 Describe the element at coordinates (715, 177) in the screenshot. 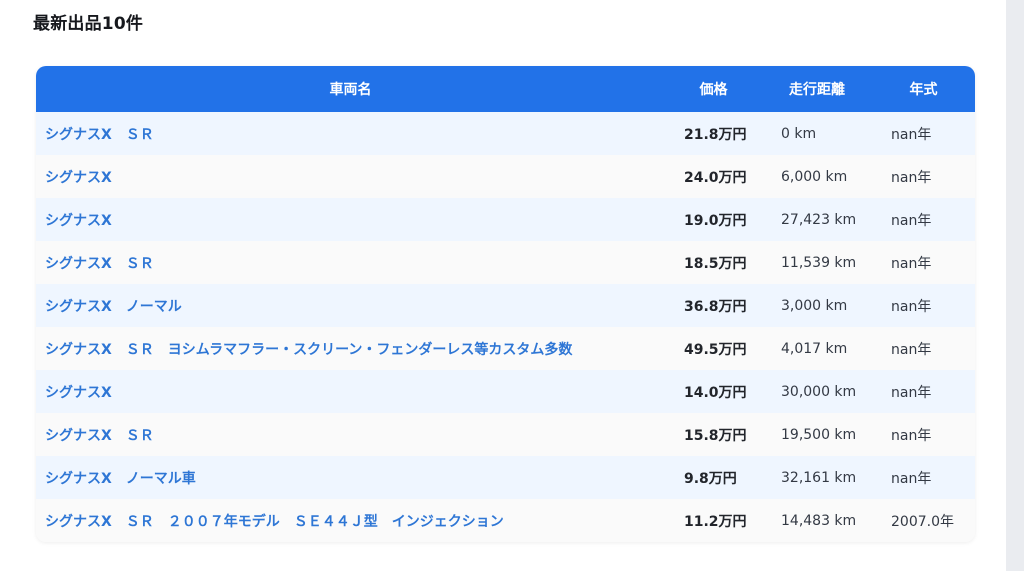

I see `price-cell: 24.0万円` at that location.